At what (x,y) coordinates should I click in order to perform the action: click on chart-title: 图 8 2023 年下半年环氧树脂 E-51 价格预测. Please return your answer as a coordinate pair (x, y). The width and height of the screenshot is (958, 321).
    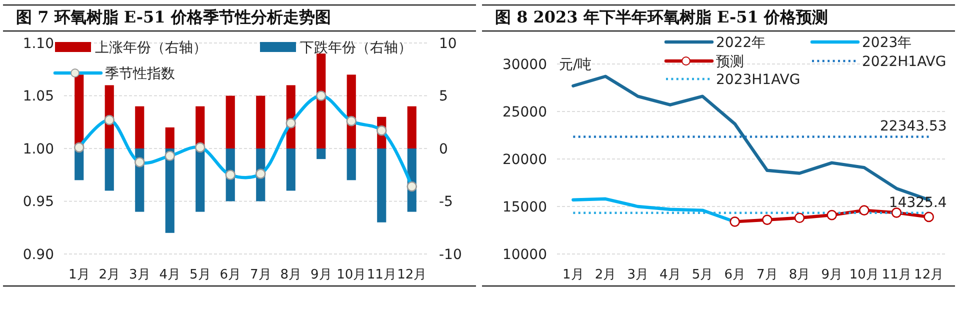
    Looking at the image, I should click on (661, 17).